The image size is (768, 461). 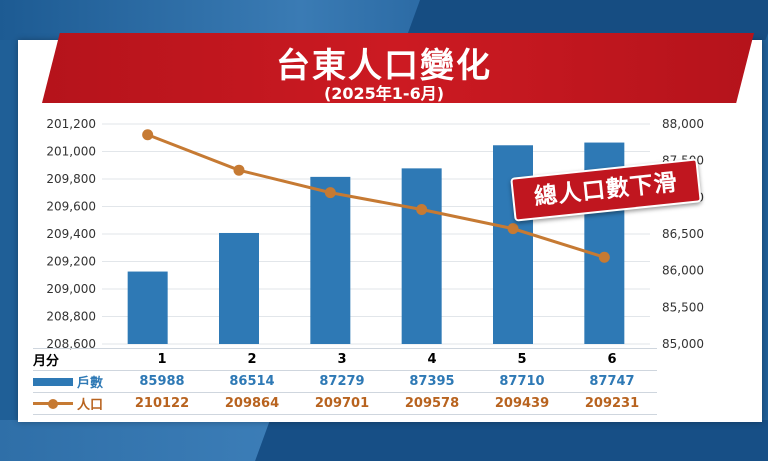 What do you see at coordinates (612, 403) in the screenshot?
I see `population-cell: 209231` at bounding box center [612, 403].